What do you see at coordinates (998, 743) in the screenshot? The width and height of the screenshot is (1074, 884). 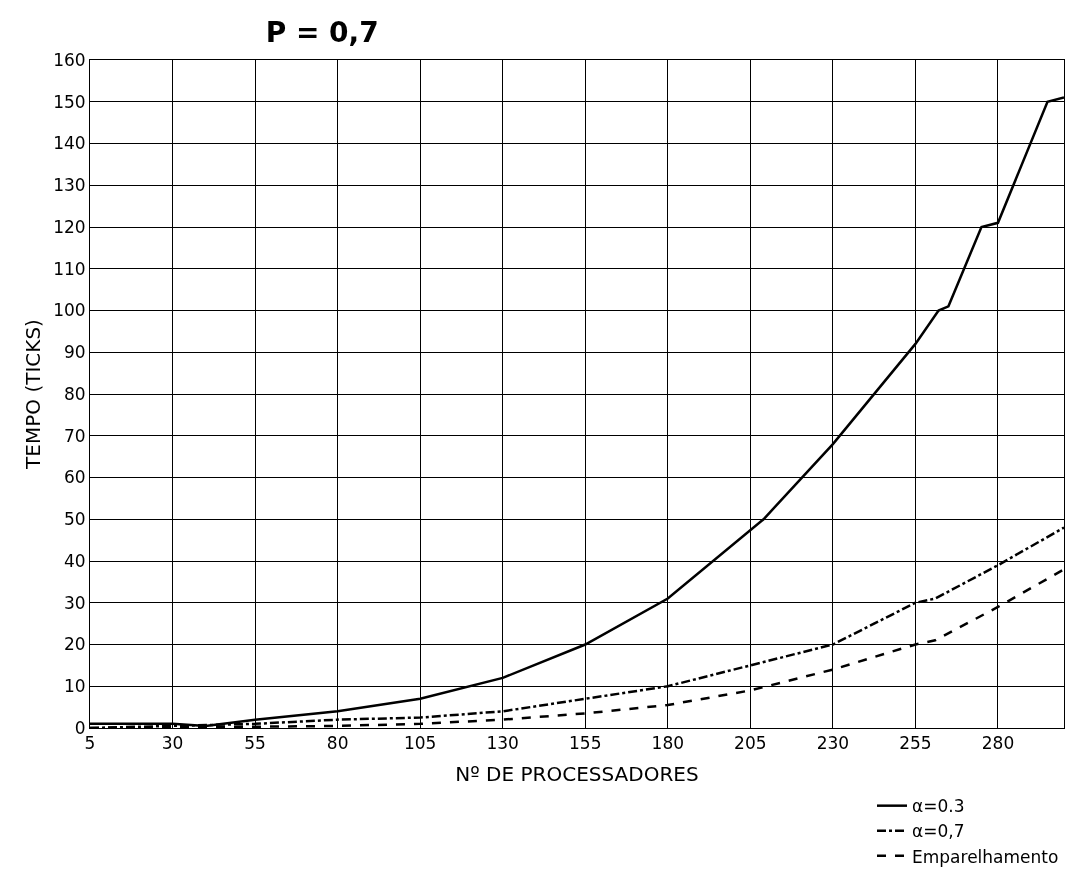 I see `x-tick-label: 280` at bounding box center [998, 743].